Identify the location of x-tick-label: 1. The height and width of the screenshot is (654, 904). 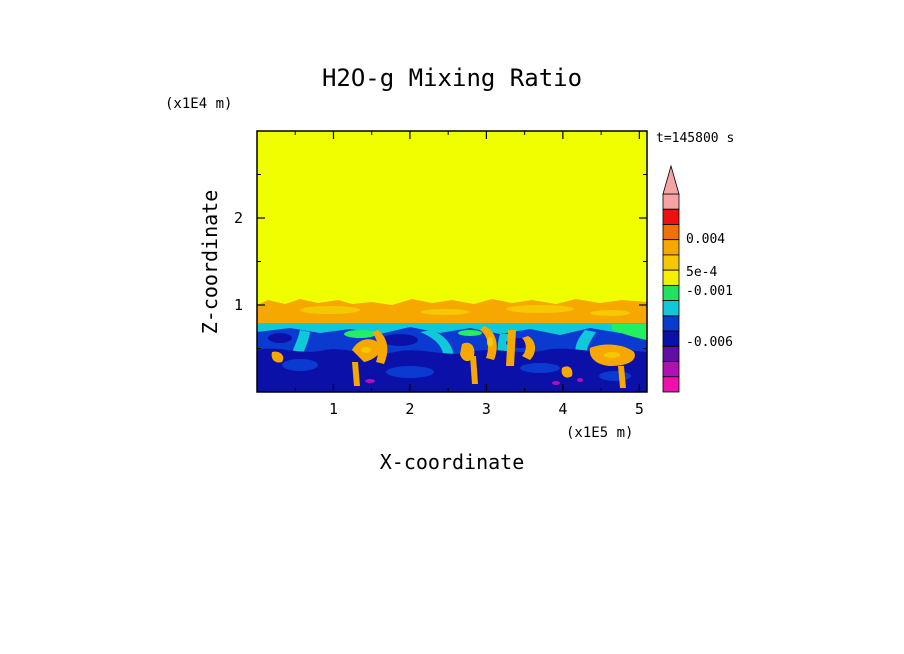
(333, 409).